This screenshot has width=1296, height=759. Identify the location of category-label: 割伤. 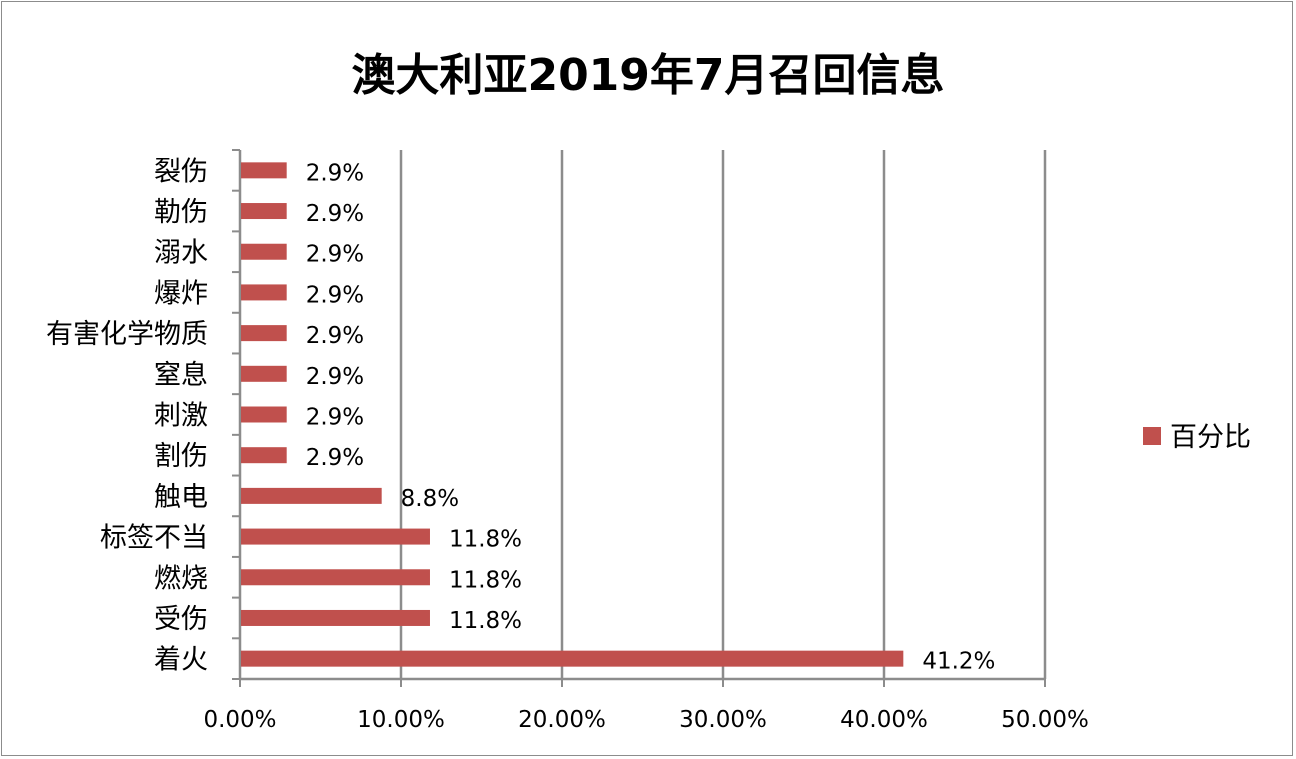
(181, 456).